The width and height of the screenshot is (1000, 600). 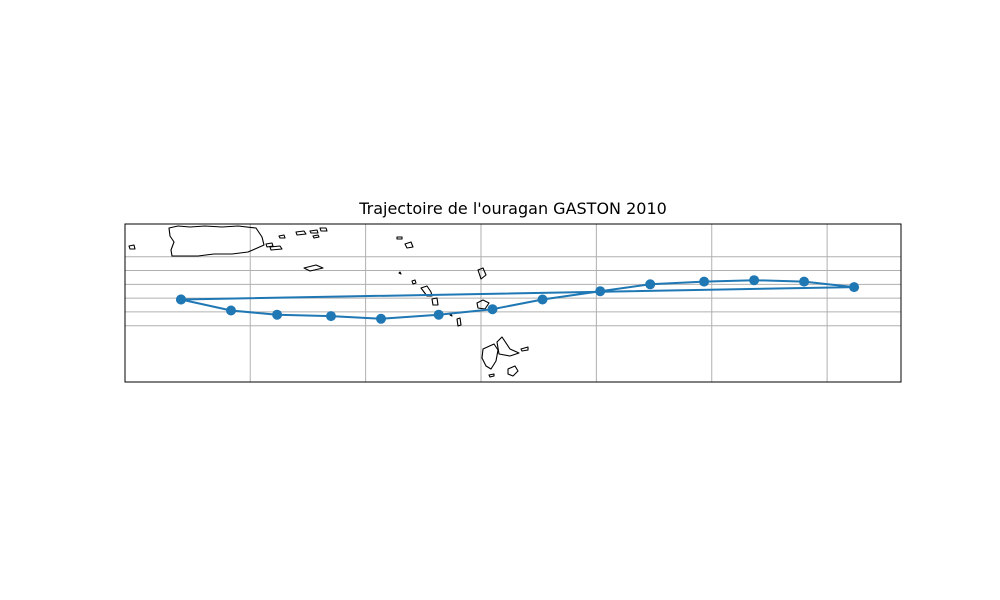 I want to click on montserrat-island, so click(x=435, y=301).